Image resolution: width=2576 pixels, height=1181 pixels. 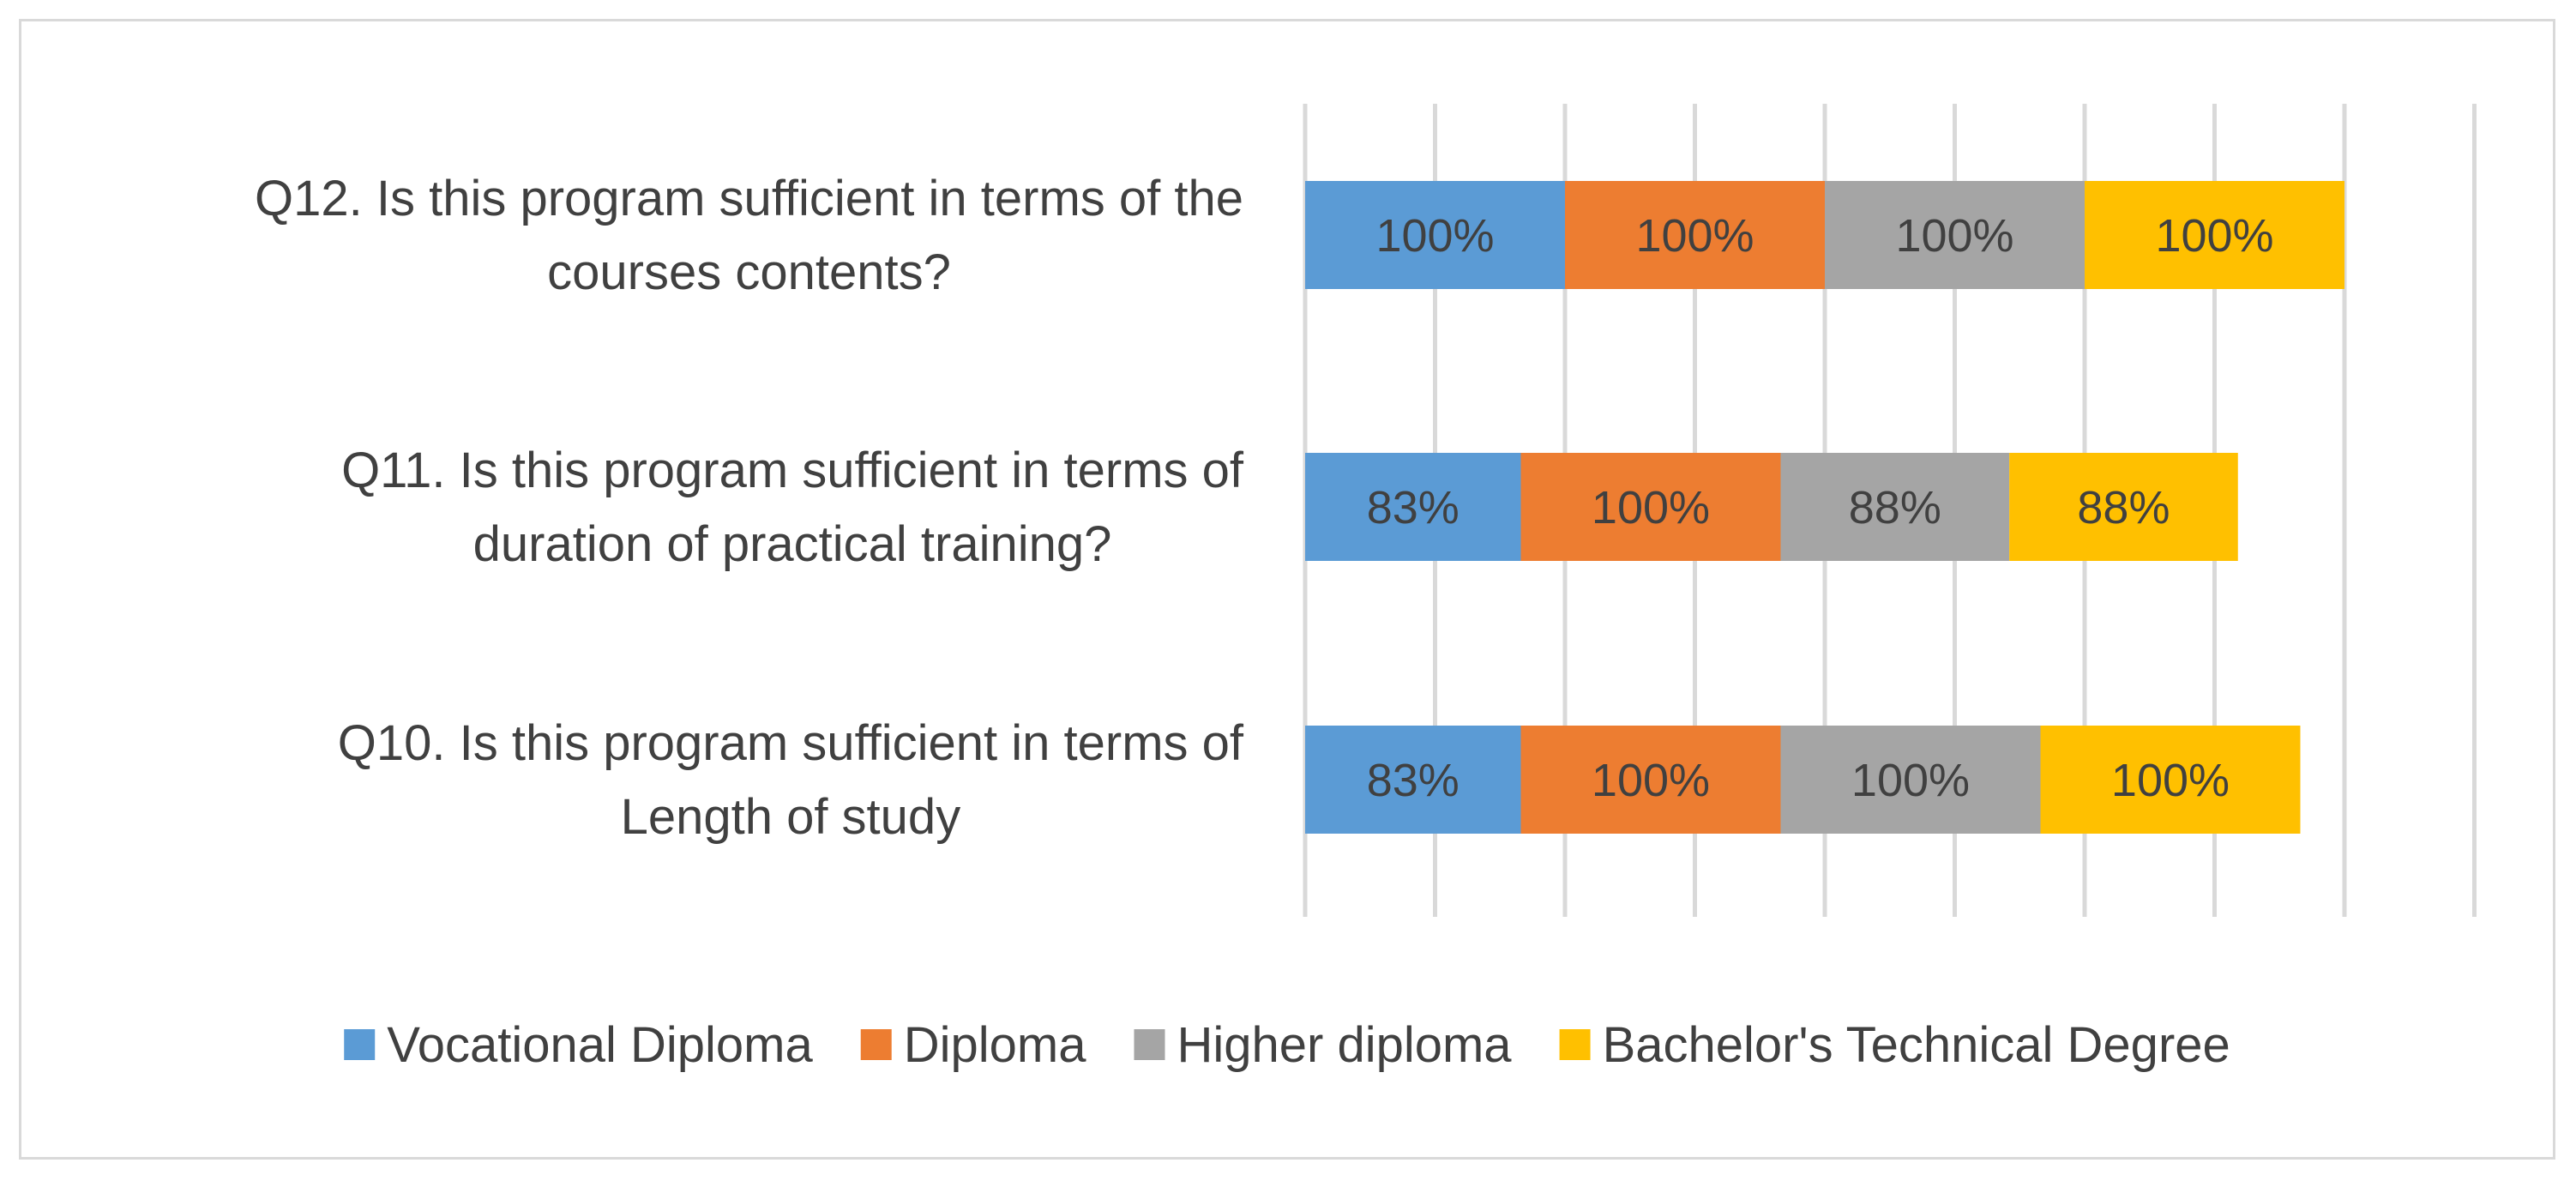 What do you see at coordinates (600, 1045) in the screenshot?
I see `legend-label: Vocational Diploma` at bounding box center [600, 1045].